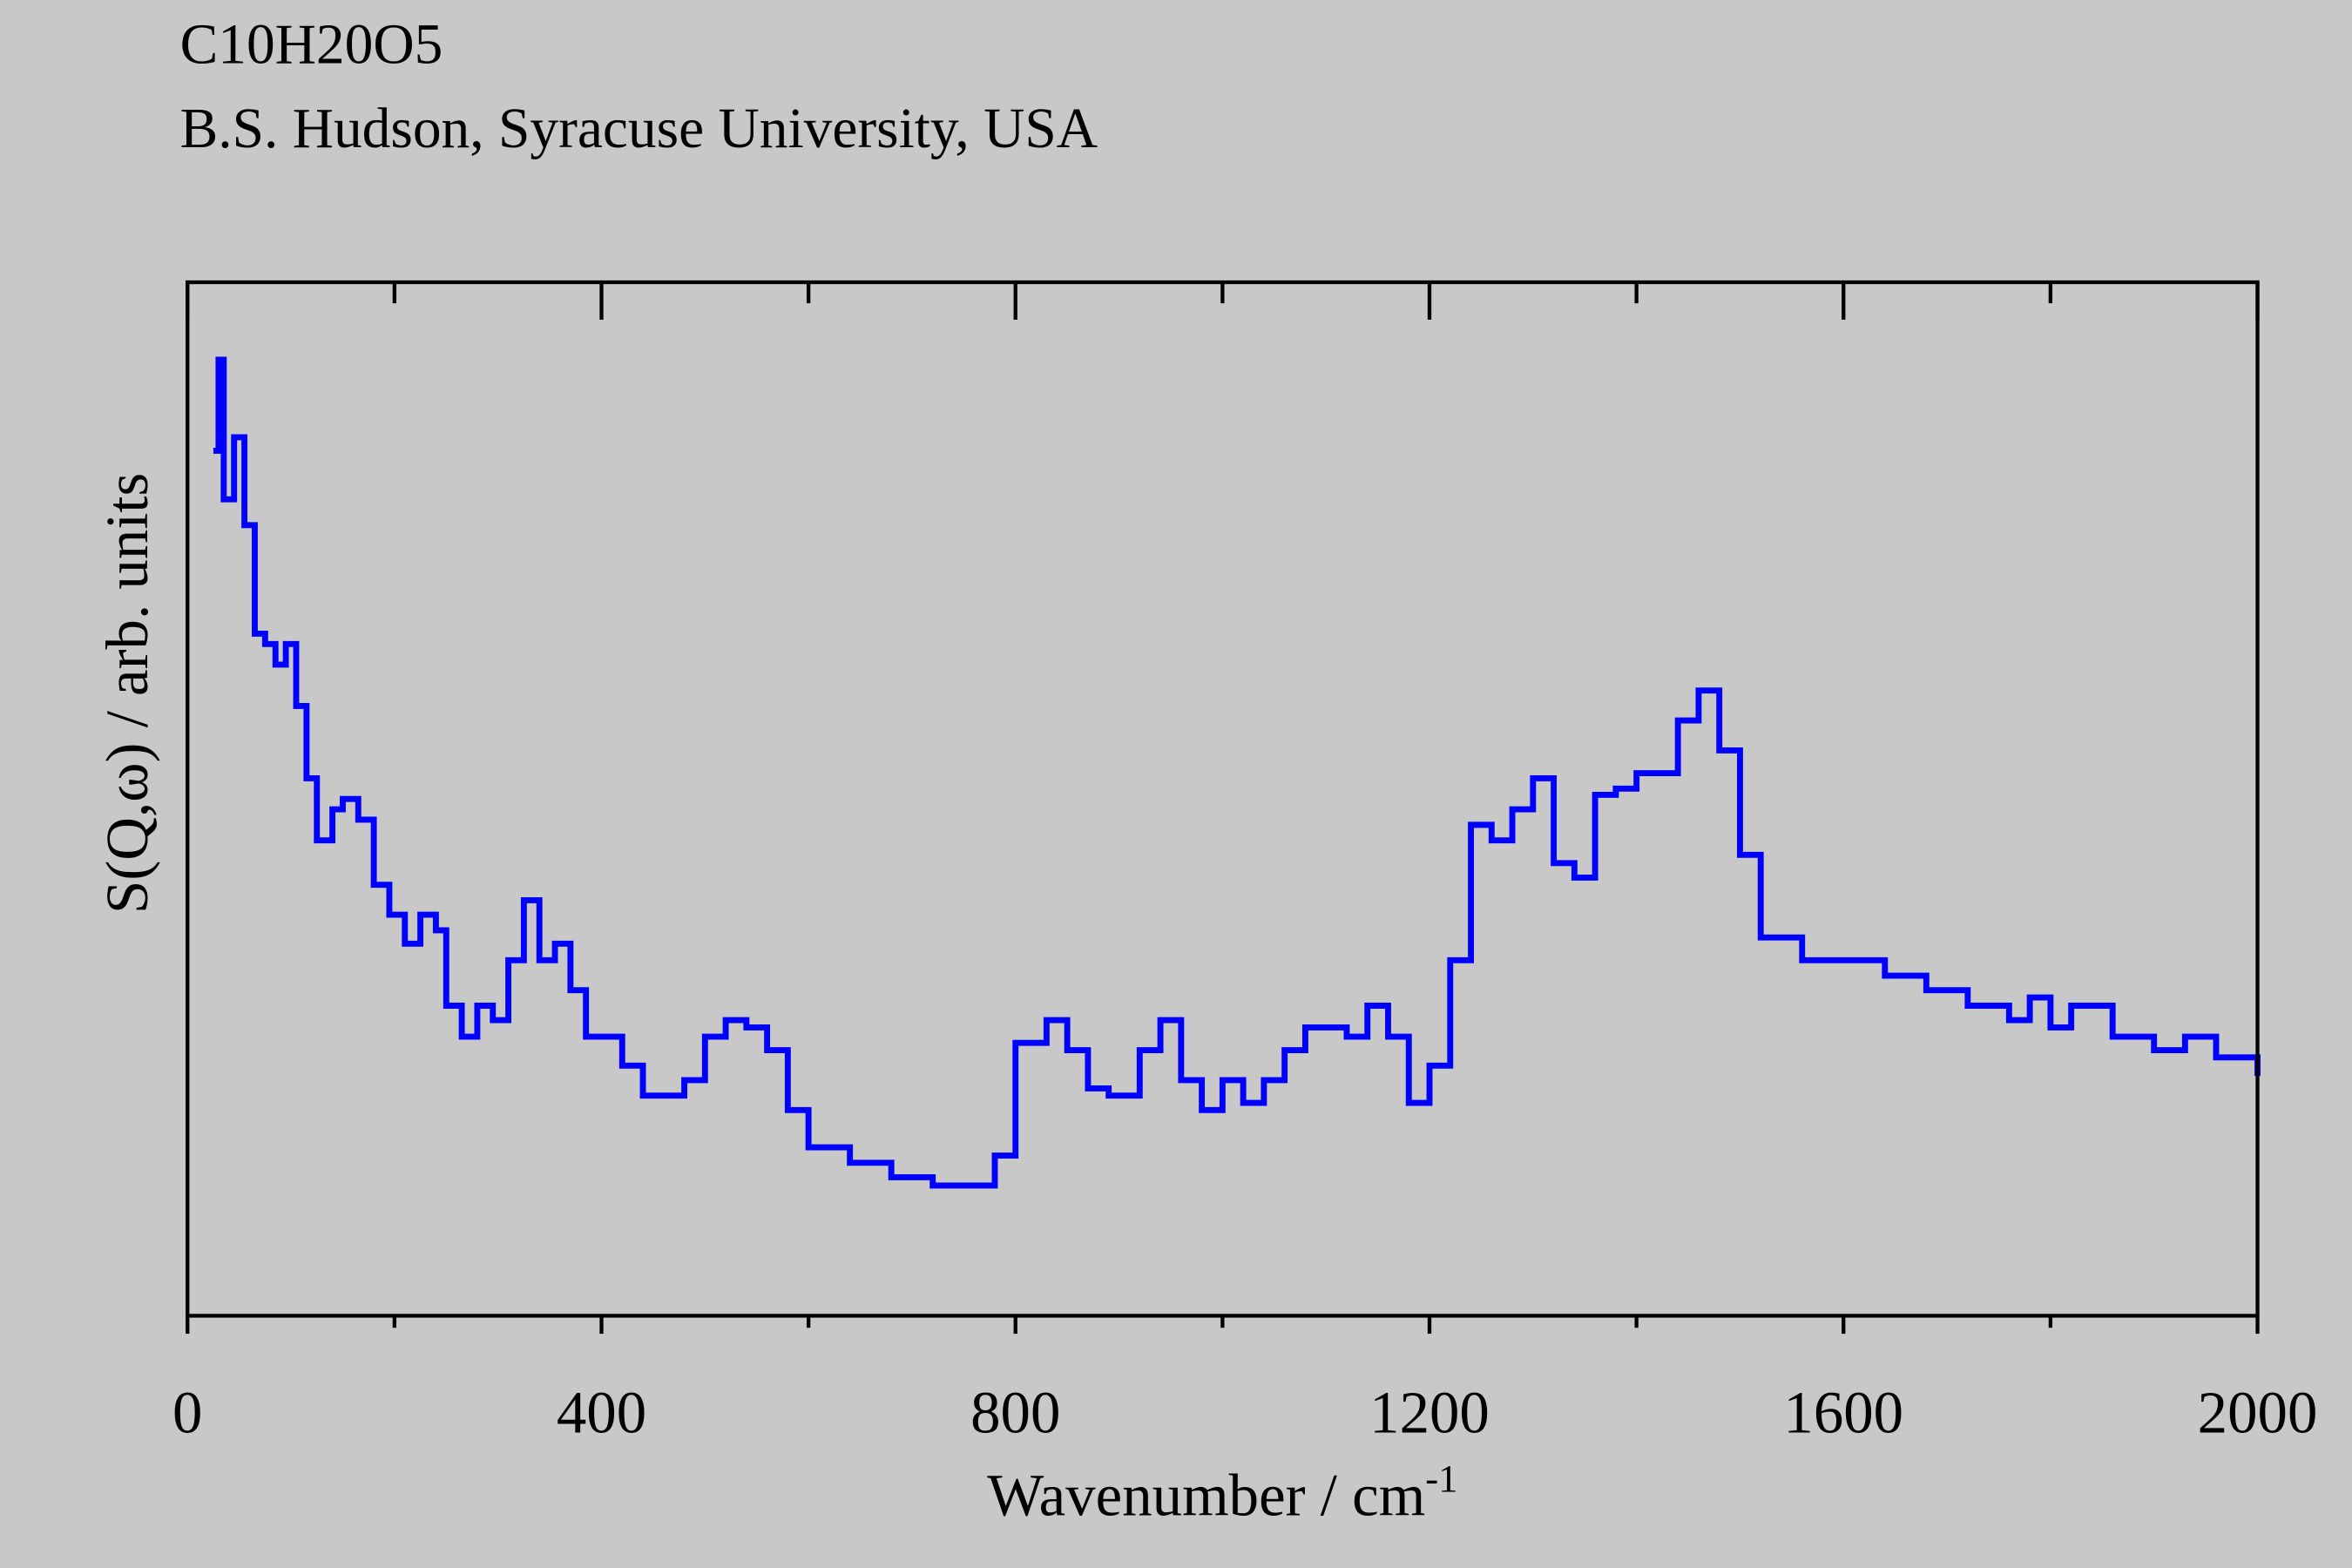 Image resolution: width=2352 pixels, height=1568 pixels. What do you see at coordinates (311, 45) in the screenshot?
I see `chart-title: C10H20O5` at bounding box center [311, 45].